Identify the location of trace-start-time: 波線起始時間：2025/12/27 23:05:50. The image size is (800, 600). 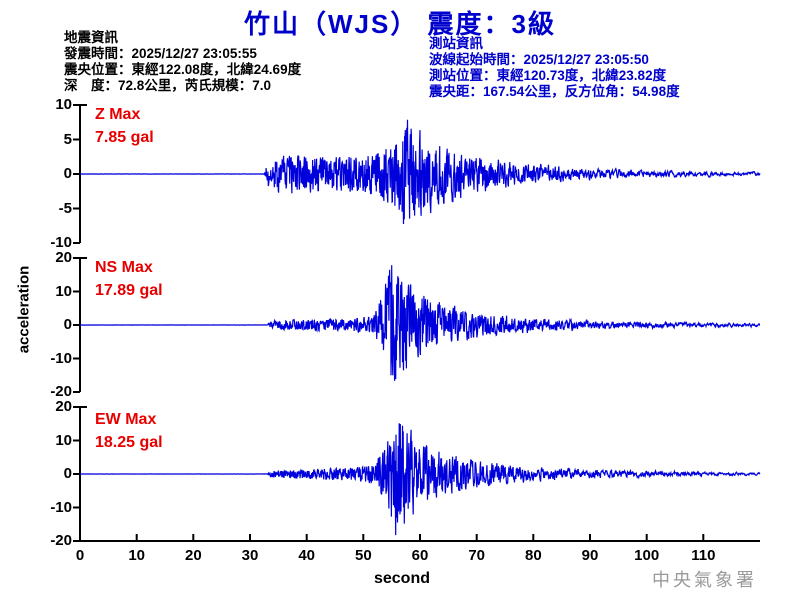
(539, 59).